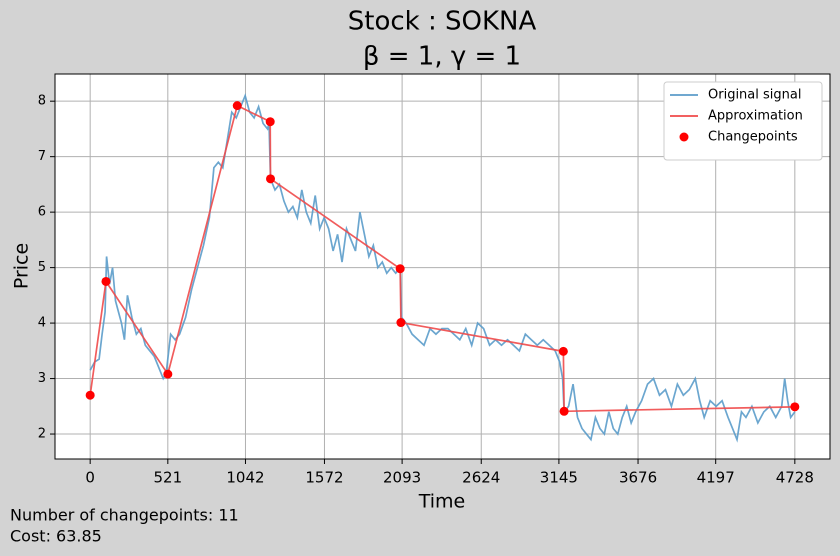 The image size is (840, 556). What do you see at coordinates (42, 212) in the screenshot?
I see `y-tick-label: 6` at bounding box center [42, 212].